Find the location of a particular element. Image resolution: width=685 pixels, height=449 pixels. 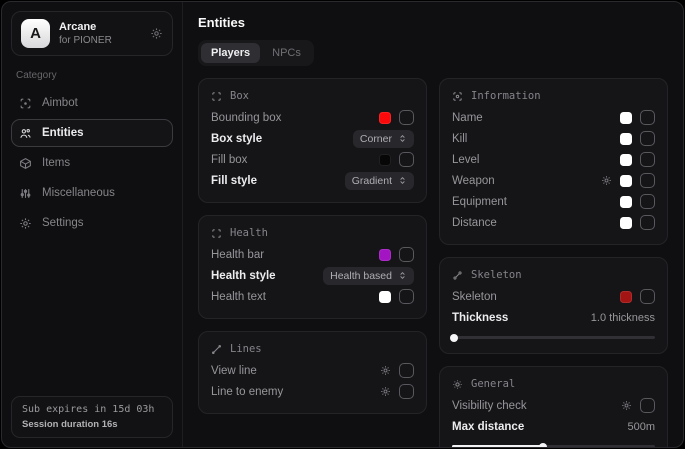

sidebar-item-settings: Settings is located at coordinates (92, 223).